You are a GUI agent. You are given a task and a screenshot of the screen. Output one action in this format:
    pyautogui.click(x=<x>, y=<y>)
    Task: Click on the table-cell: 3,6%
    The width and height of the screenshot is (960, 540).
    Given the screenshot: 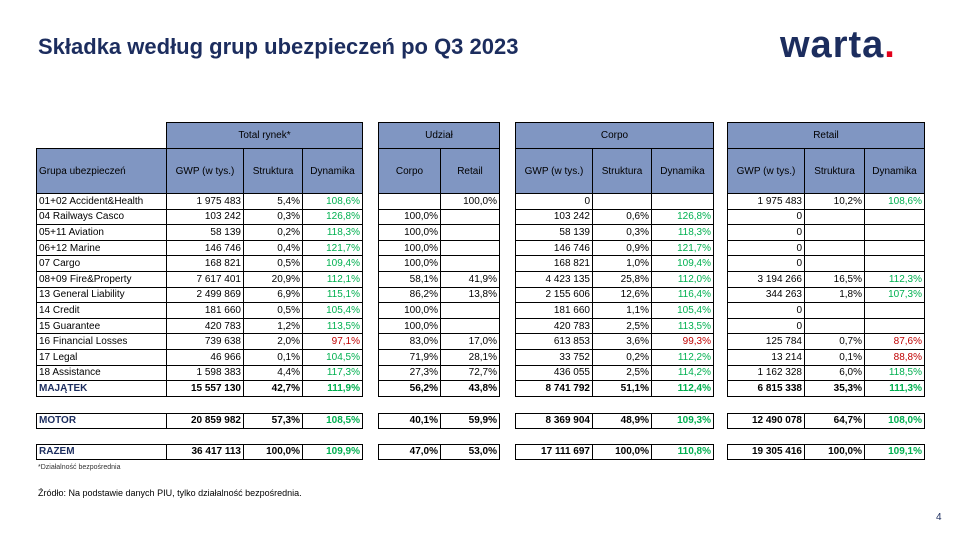 What is the action you would take?
    pyautogui.click(x=622, y=341)
    